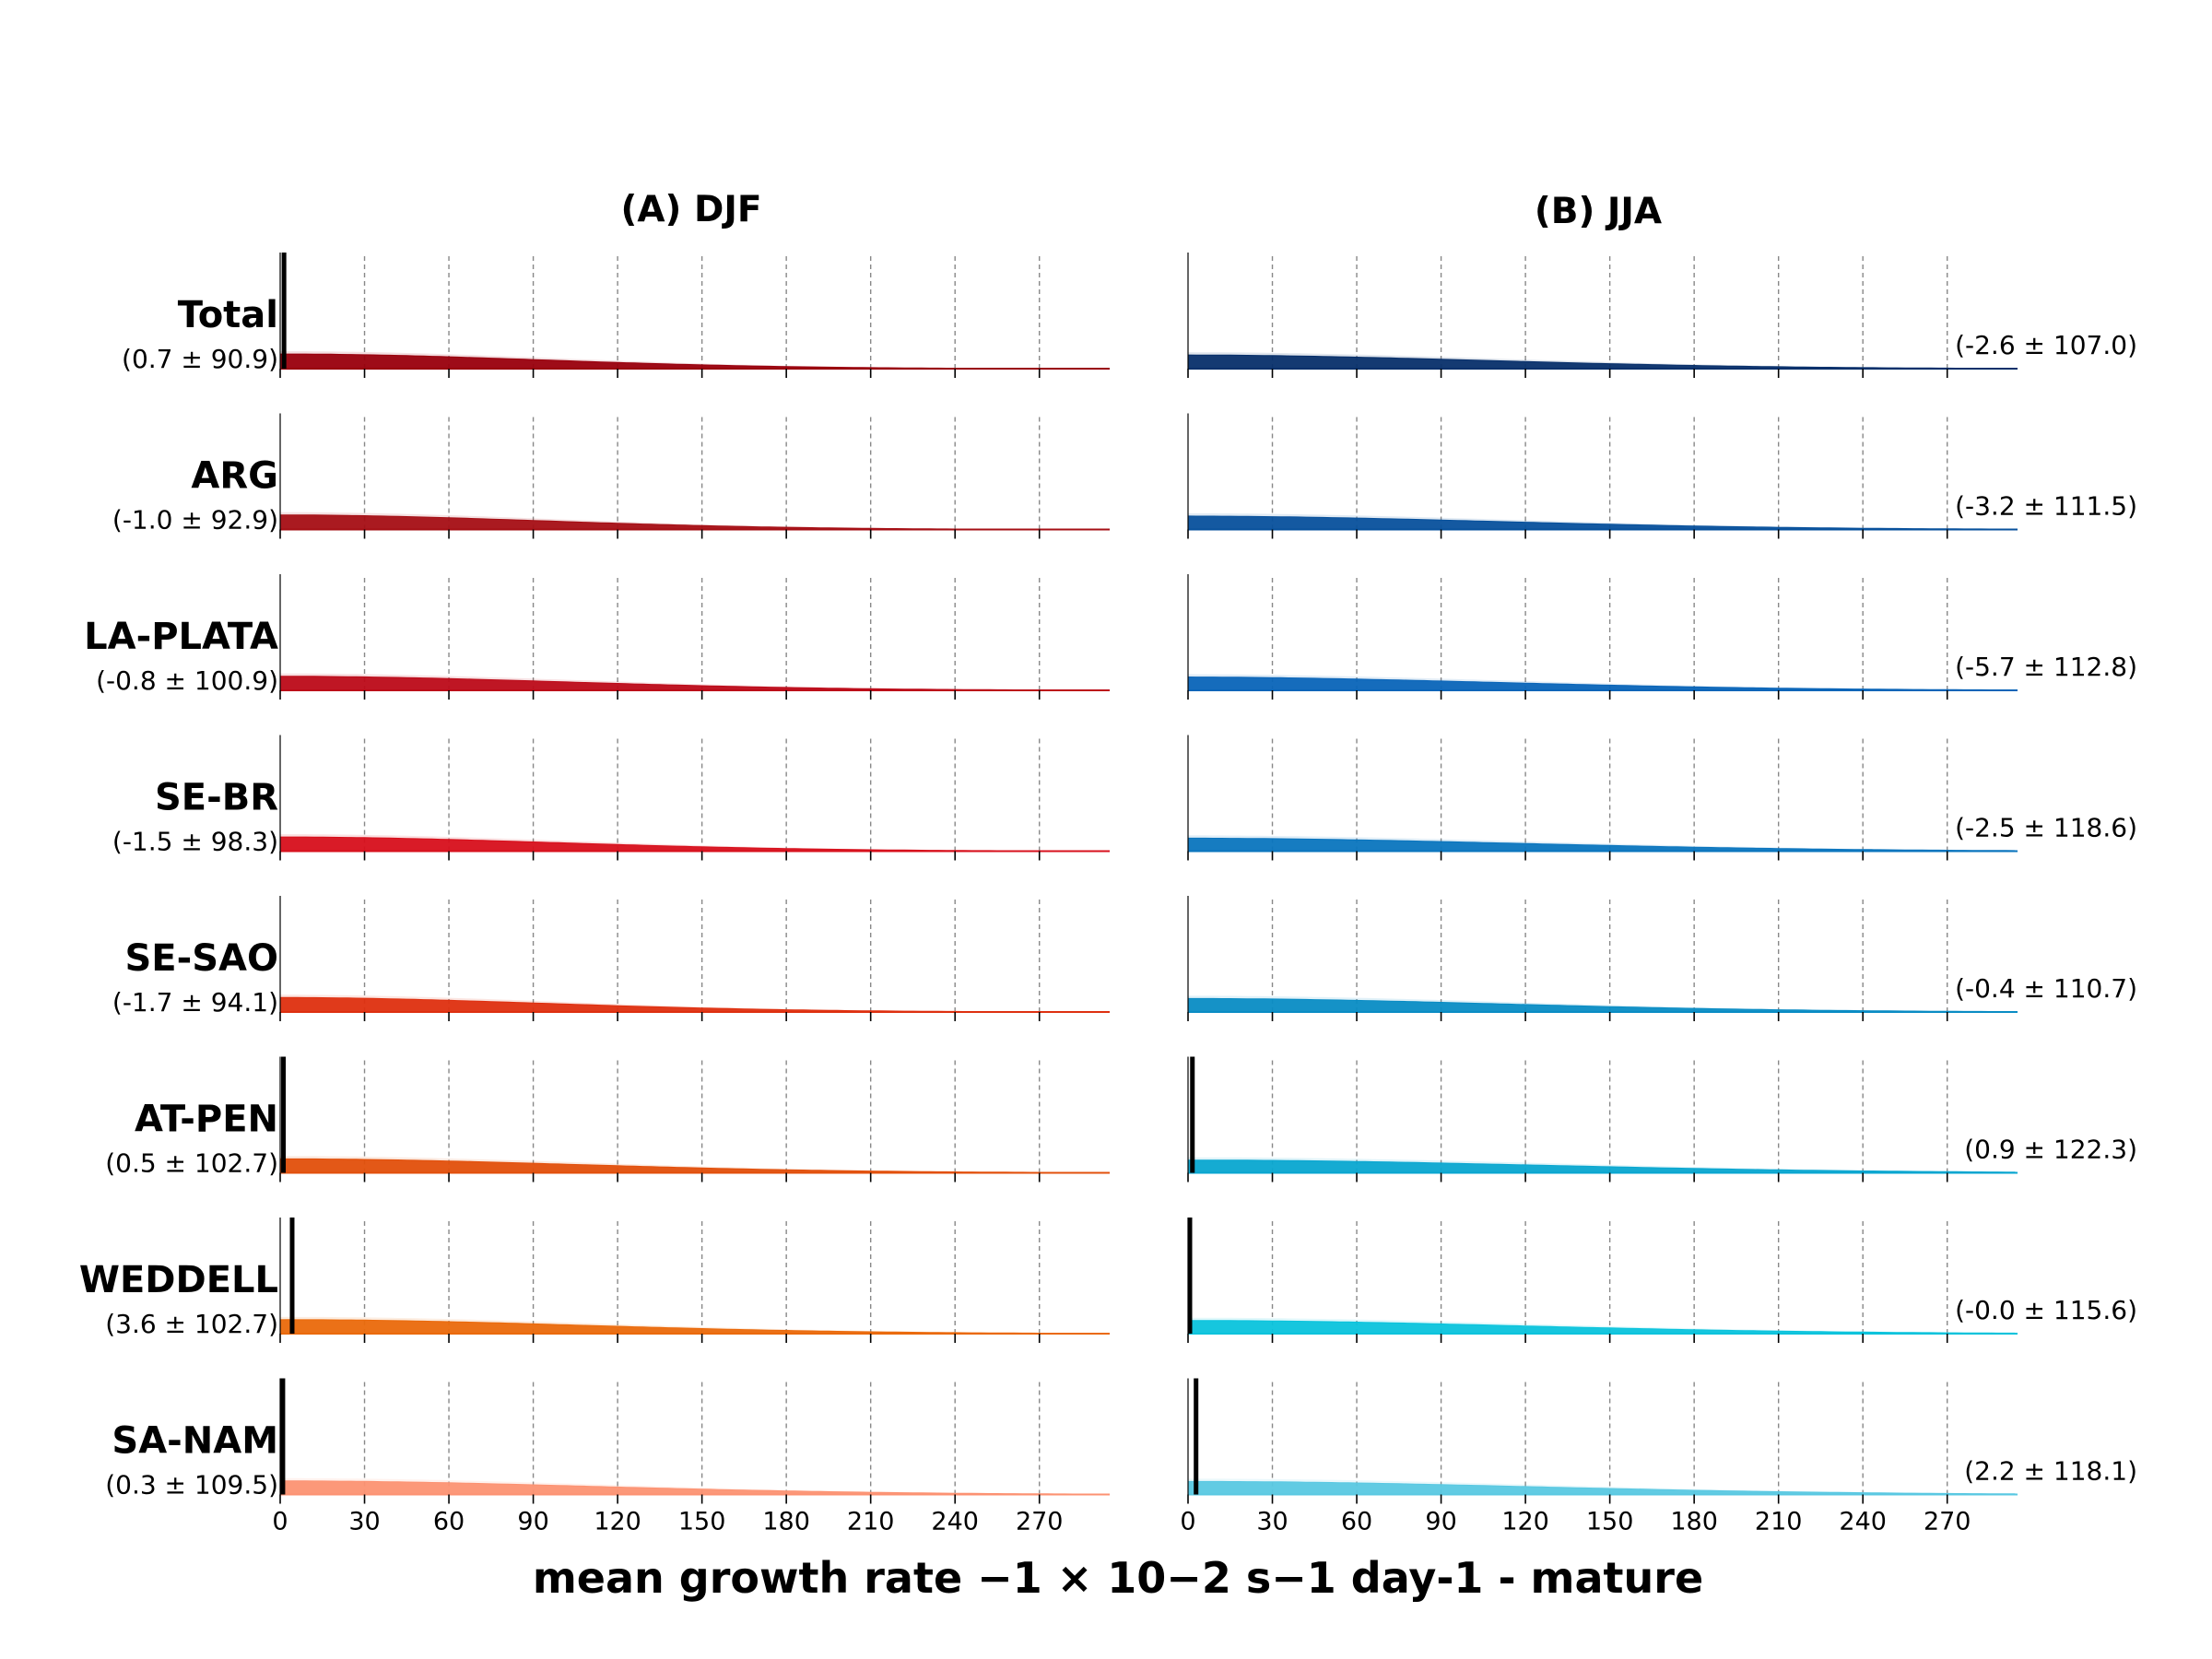 The image size is (2212, 1659). Describe the element at coordinates (1662, 958) in the screenshot. I see `row-jja-4: (-0.4 ± 110.7)` at that location.